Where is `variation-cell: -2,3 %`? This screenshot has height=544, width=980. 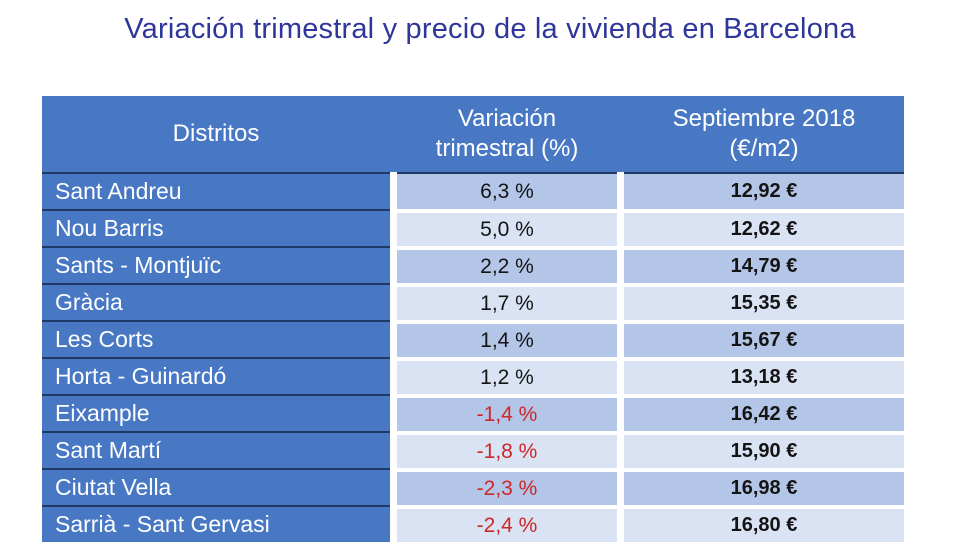 variation-cell: -2,3 % is located at coordinates (507, 486).